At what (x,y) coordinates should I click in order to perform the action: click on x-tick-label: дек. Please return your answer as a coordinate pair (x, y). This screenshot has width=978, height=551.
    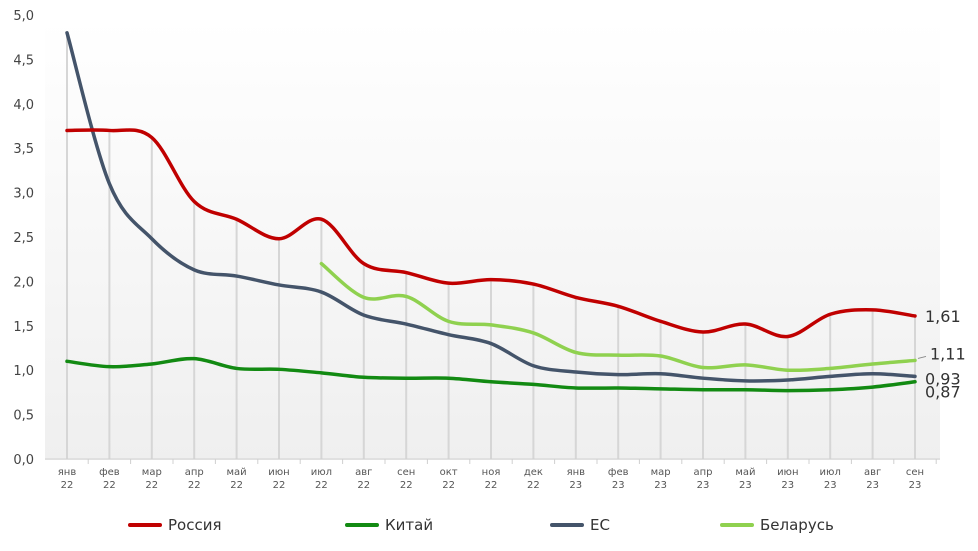
    Looking at the image, I should click on (533, 472).